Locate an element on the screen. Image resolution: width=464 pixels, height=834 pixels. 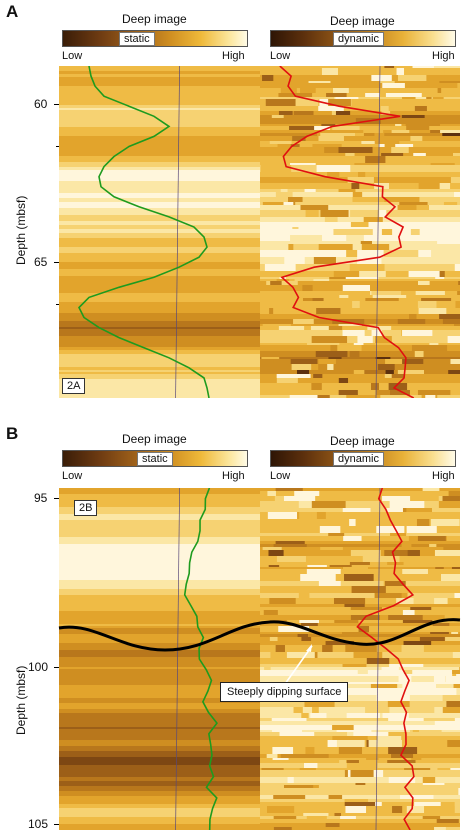
panel-b-dynamic-high: High is located at coordinates (443, 476).